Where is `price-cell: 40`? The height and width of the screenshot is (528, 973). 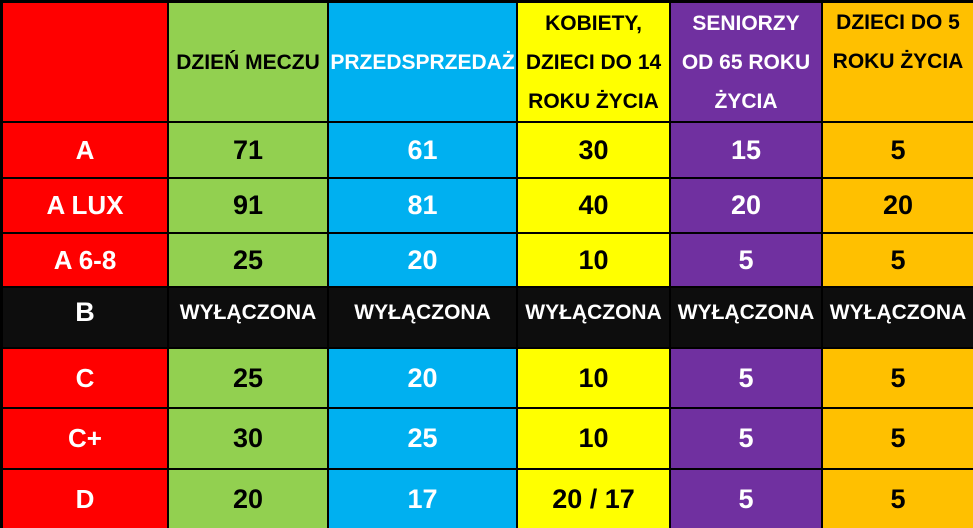
price-cell: 40 is located at coordinates (593, 205).